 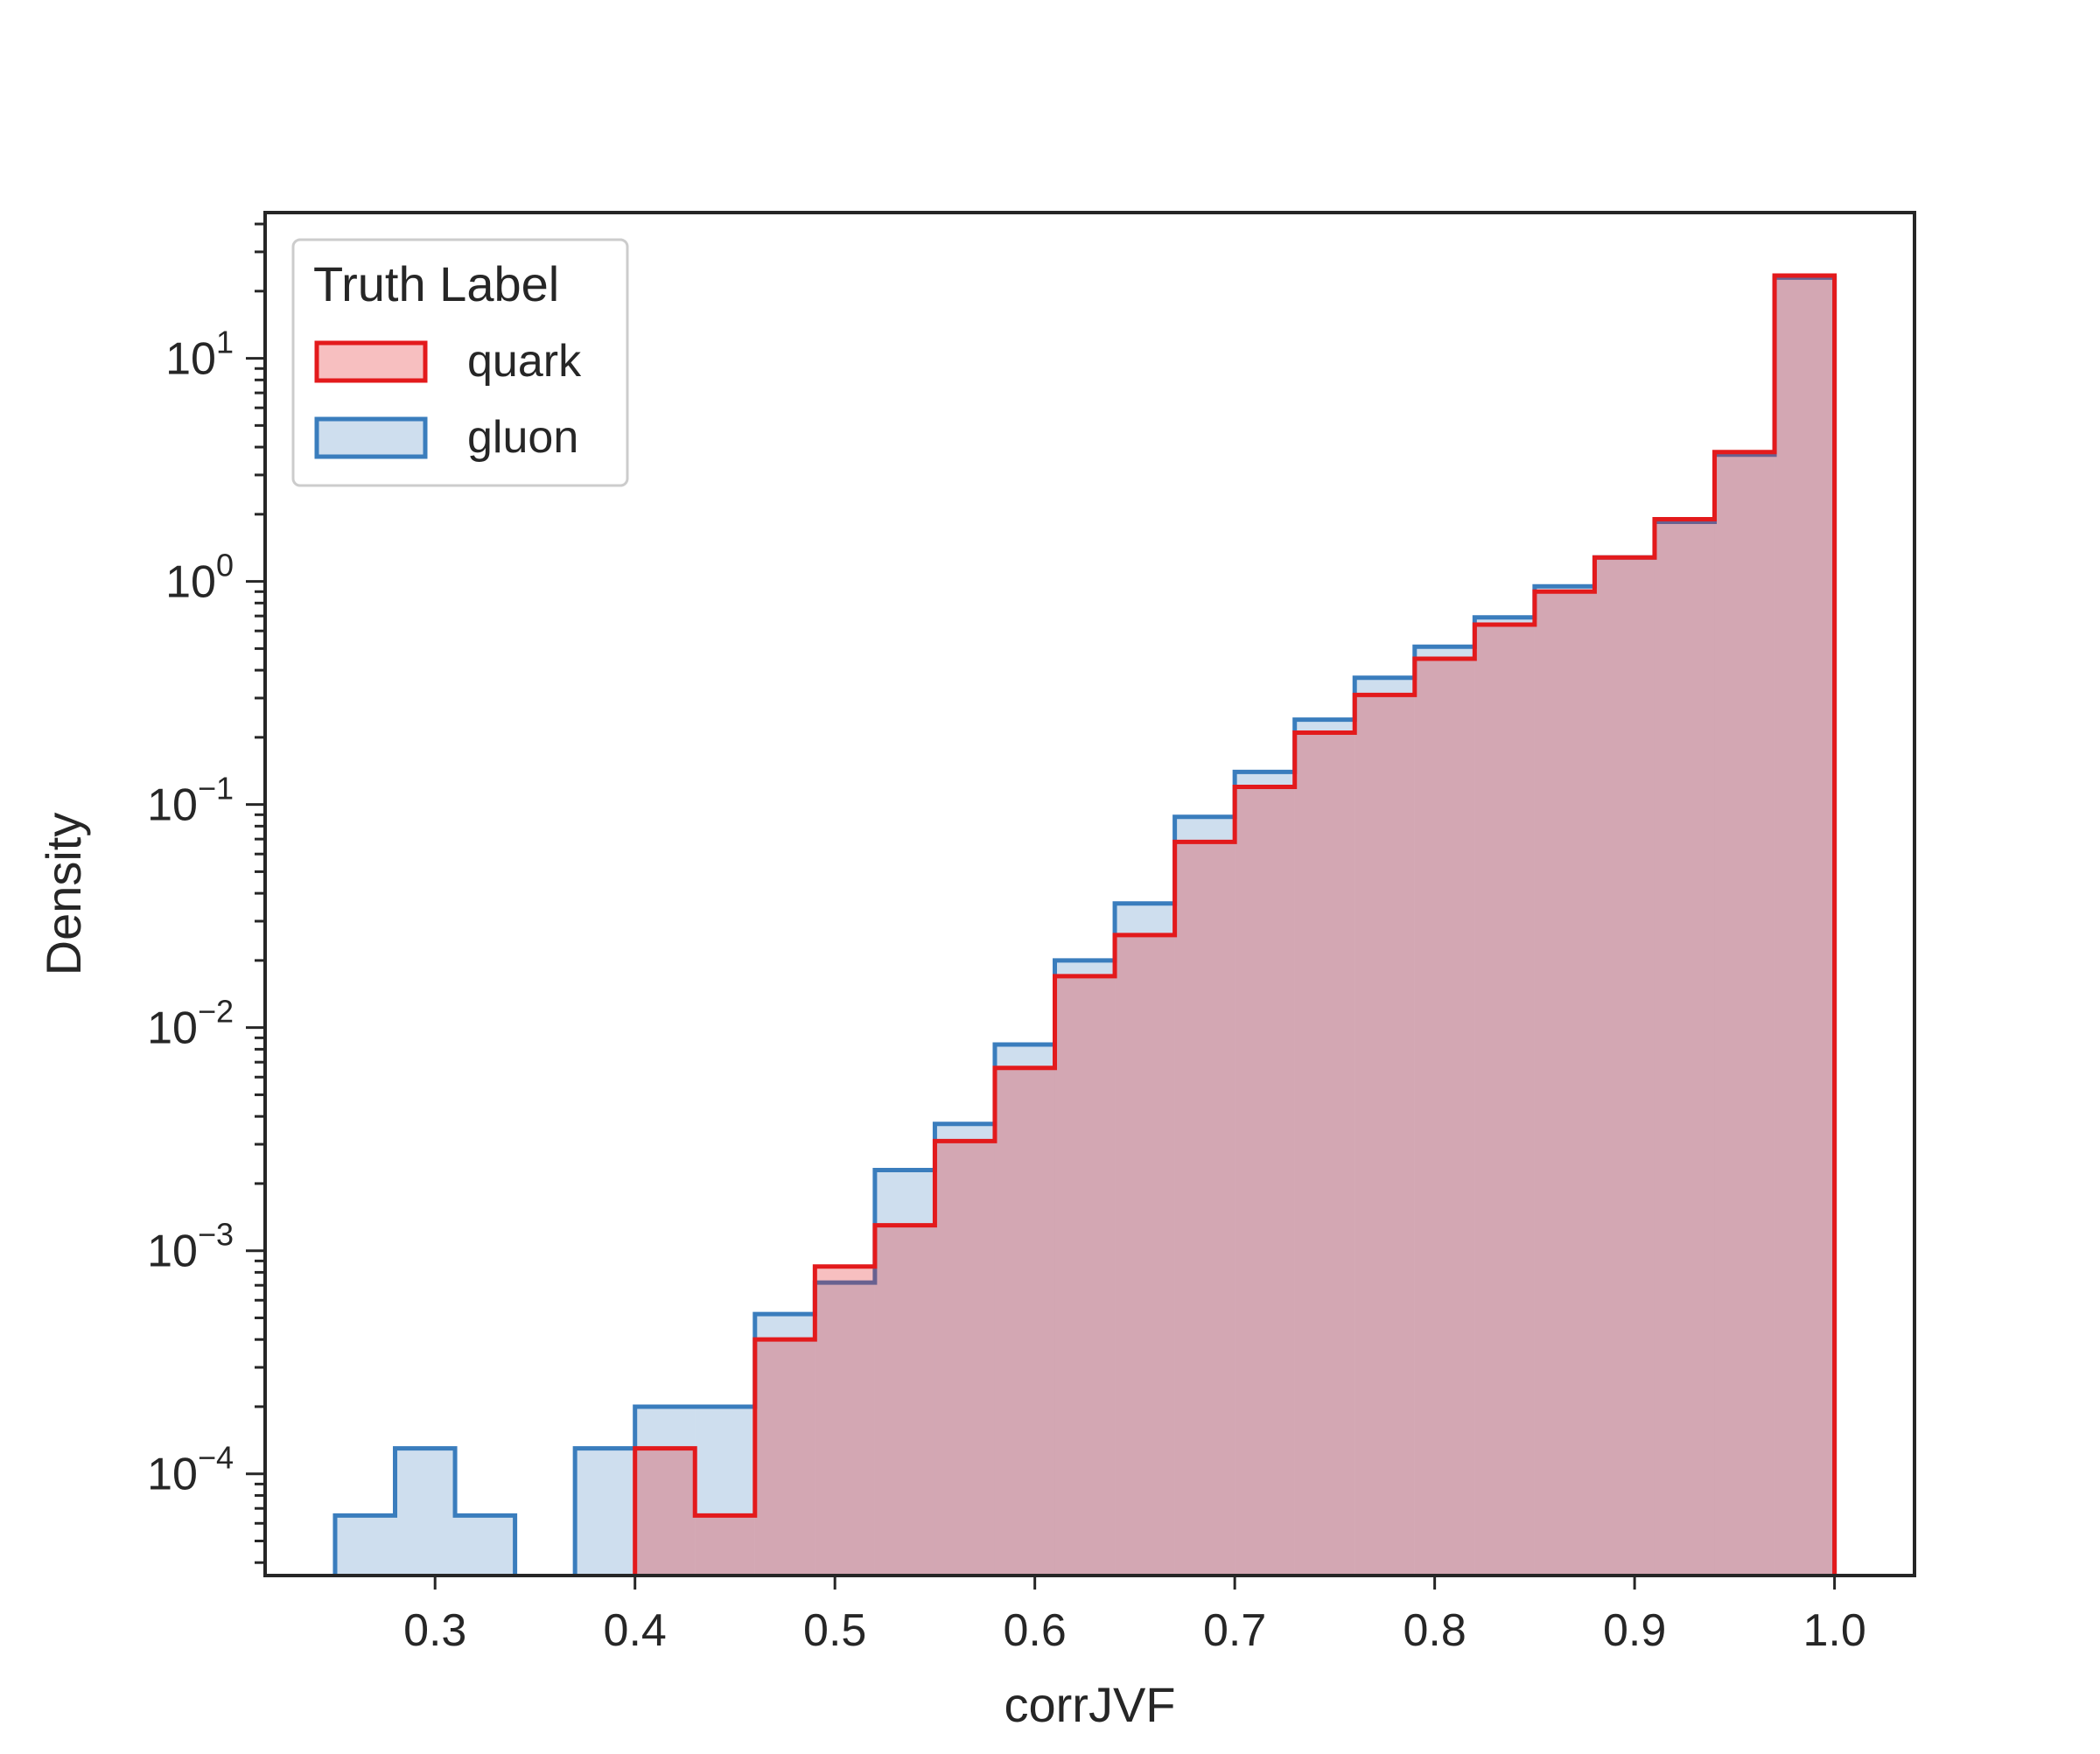 What do you see at coordinates (434, 1630) in the screenshot?
I see `x-tick-label: 0.3` at bounding box center [434, 1630].